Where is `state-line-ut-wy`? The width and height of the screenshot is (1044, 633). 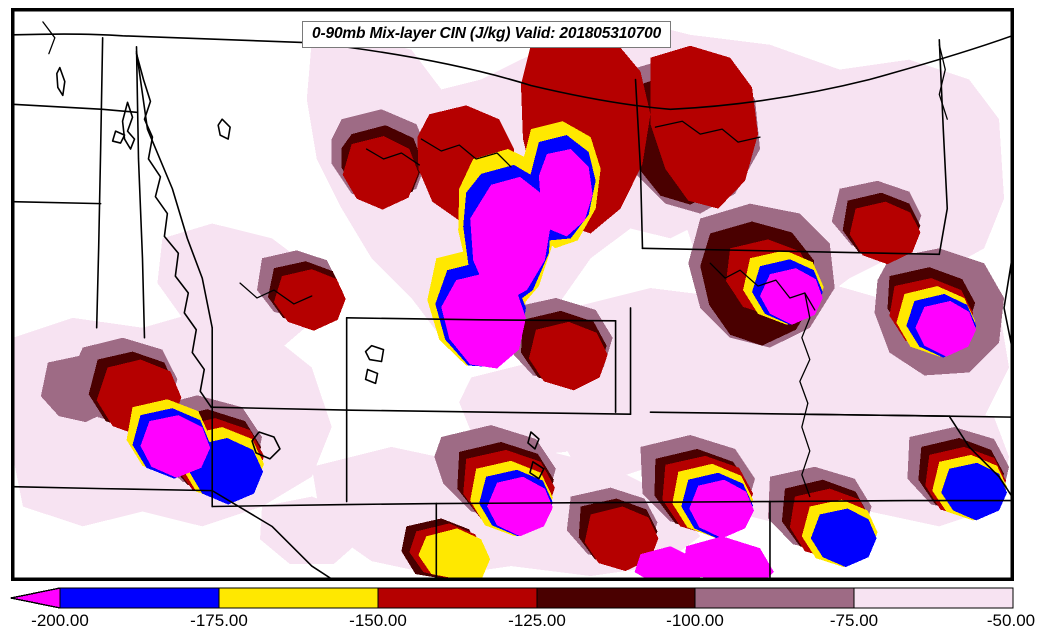
state-line-ut-wy is located at coordinates (481, 319).